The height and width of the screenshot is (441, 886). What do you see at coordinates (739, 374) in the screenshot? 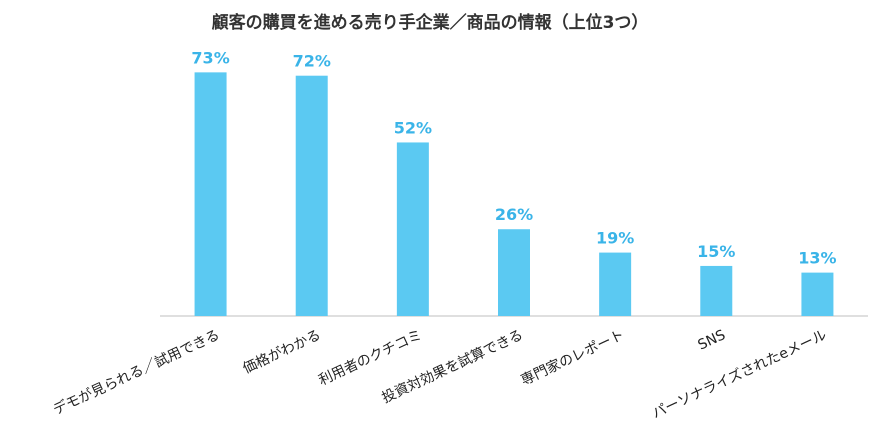
I see `category-label-7: パーソナライズされたeメール` at bounding box center [739, 374].